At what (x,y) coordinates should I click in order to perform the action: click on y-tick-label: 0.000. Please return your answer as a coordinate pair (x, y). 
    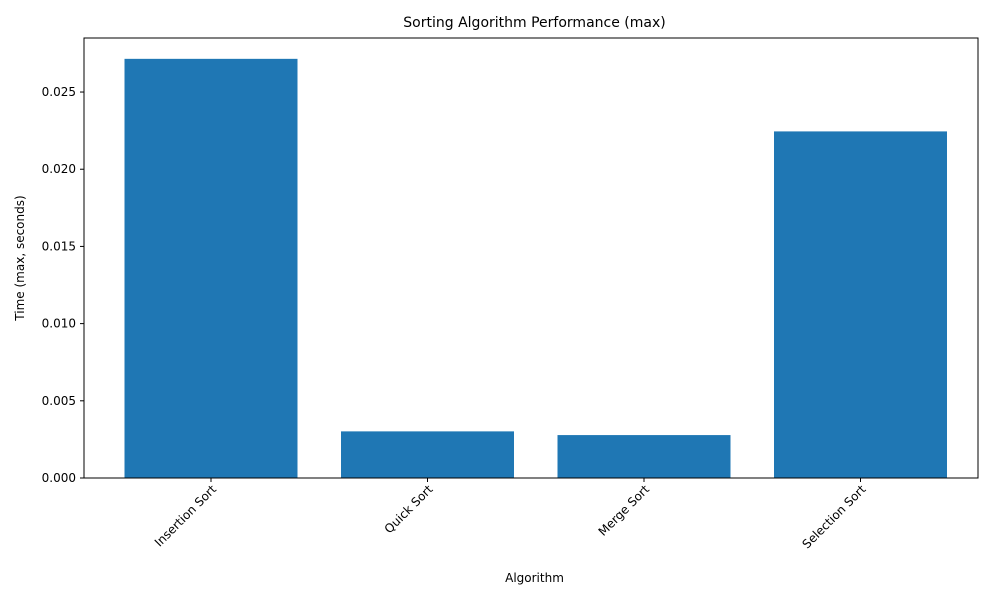
    Looking at the image, I should click on (59, 478).